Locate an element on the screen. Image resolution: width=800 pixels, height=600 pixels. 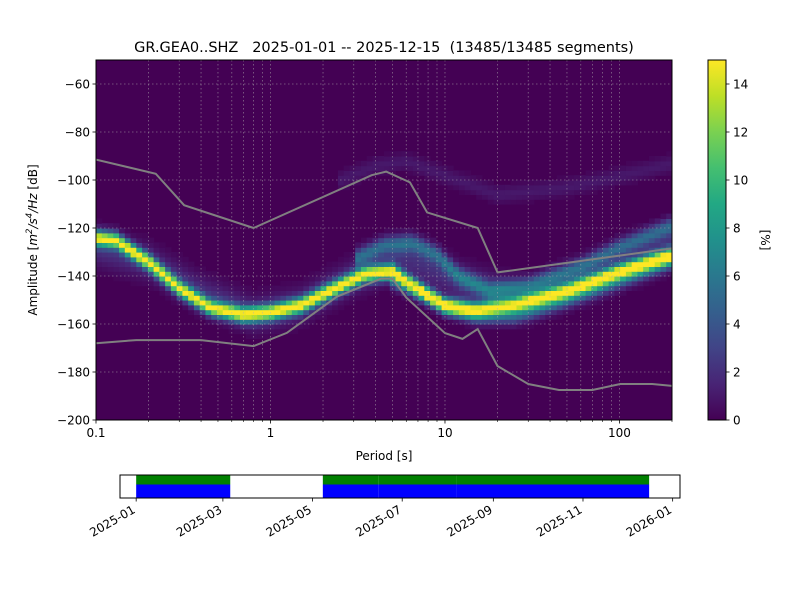
y-unit-part: 2 is located at coordinates (30, 231).